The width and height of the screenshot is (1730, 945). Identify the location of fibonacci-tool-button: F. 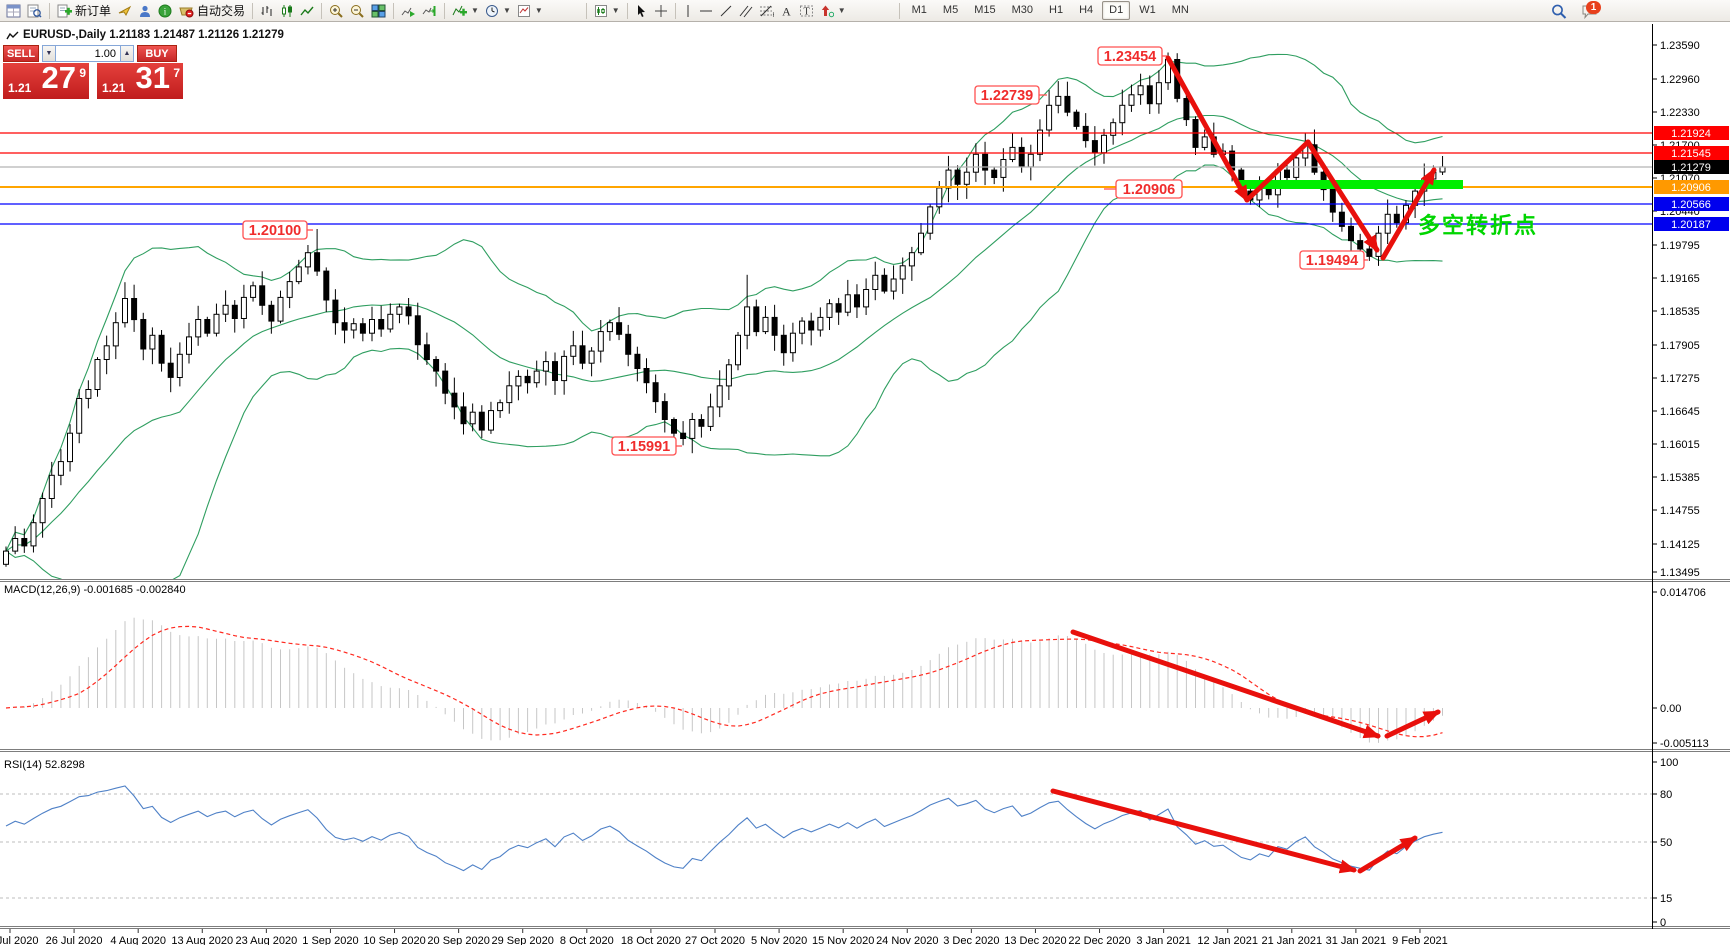
(766, 10).